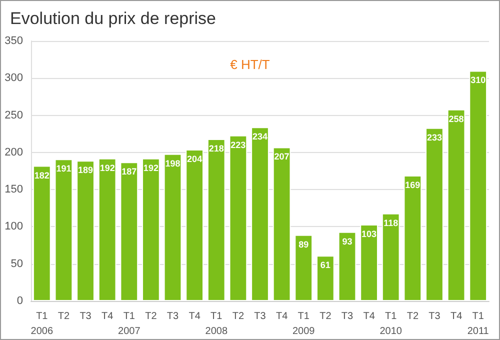 Image resolution: width=500 pixels, height=340 pixels. I want to click on x-tick-label: T1 2009, so click(304, 324).